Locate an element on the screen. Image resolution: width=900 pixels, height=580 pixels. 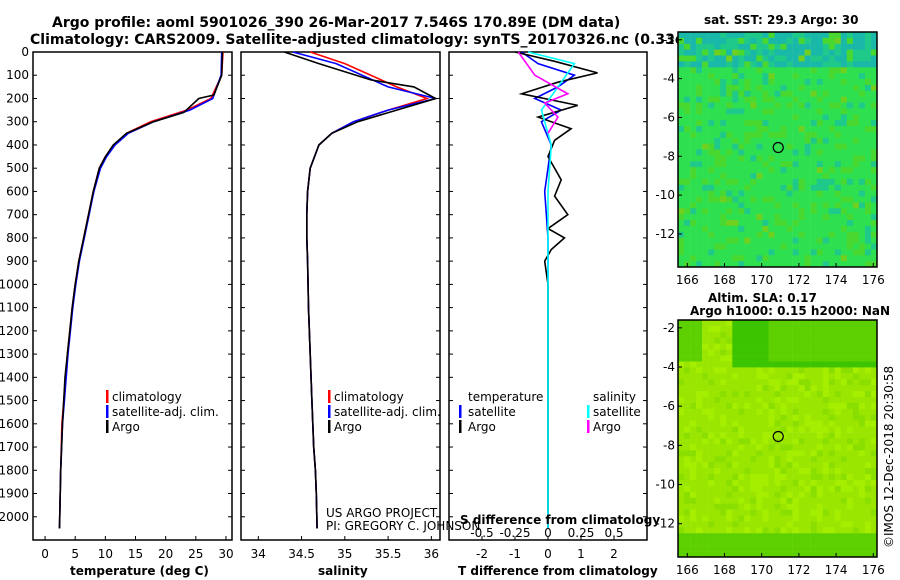
x-tick-label: 5 is located at coordinates (75, 554).